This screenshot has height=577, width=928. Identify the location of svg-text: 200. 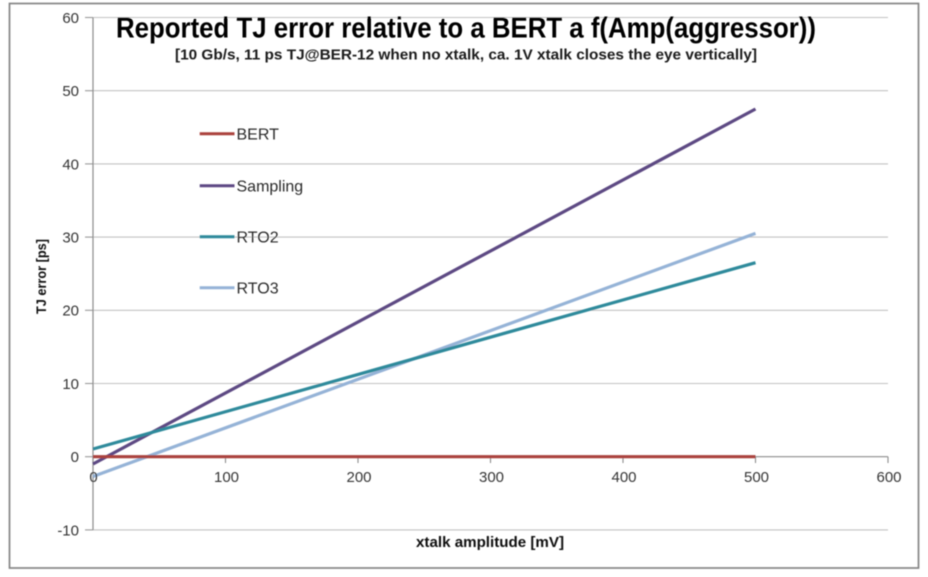
(358, 477).